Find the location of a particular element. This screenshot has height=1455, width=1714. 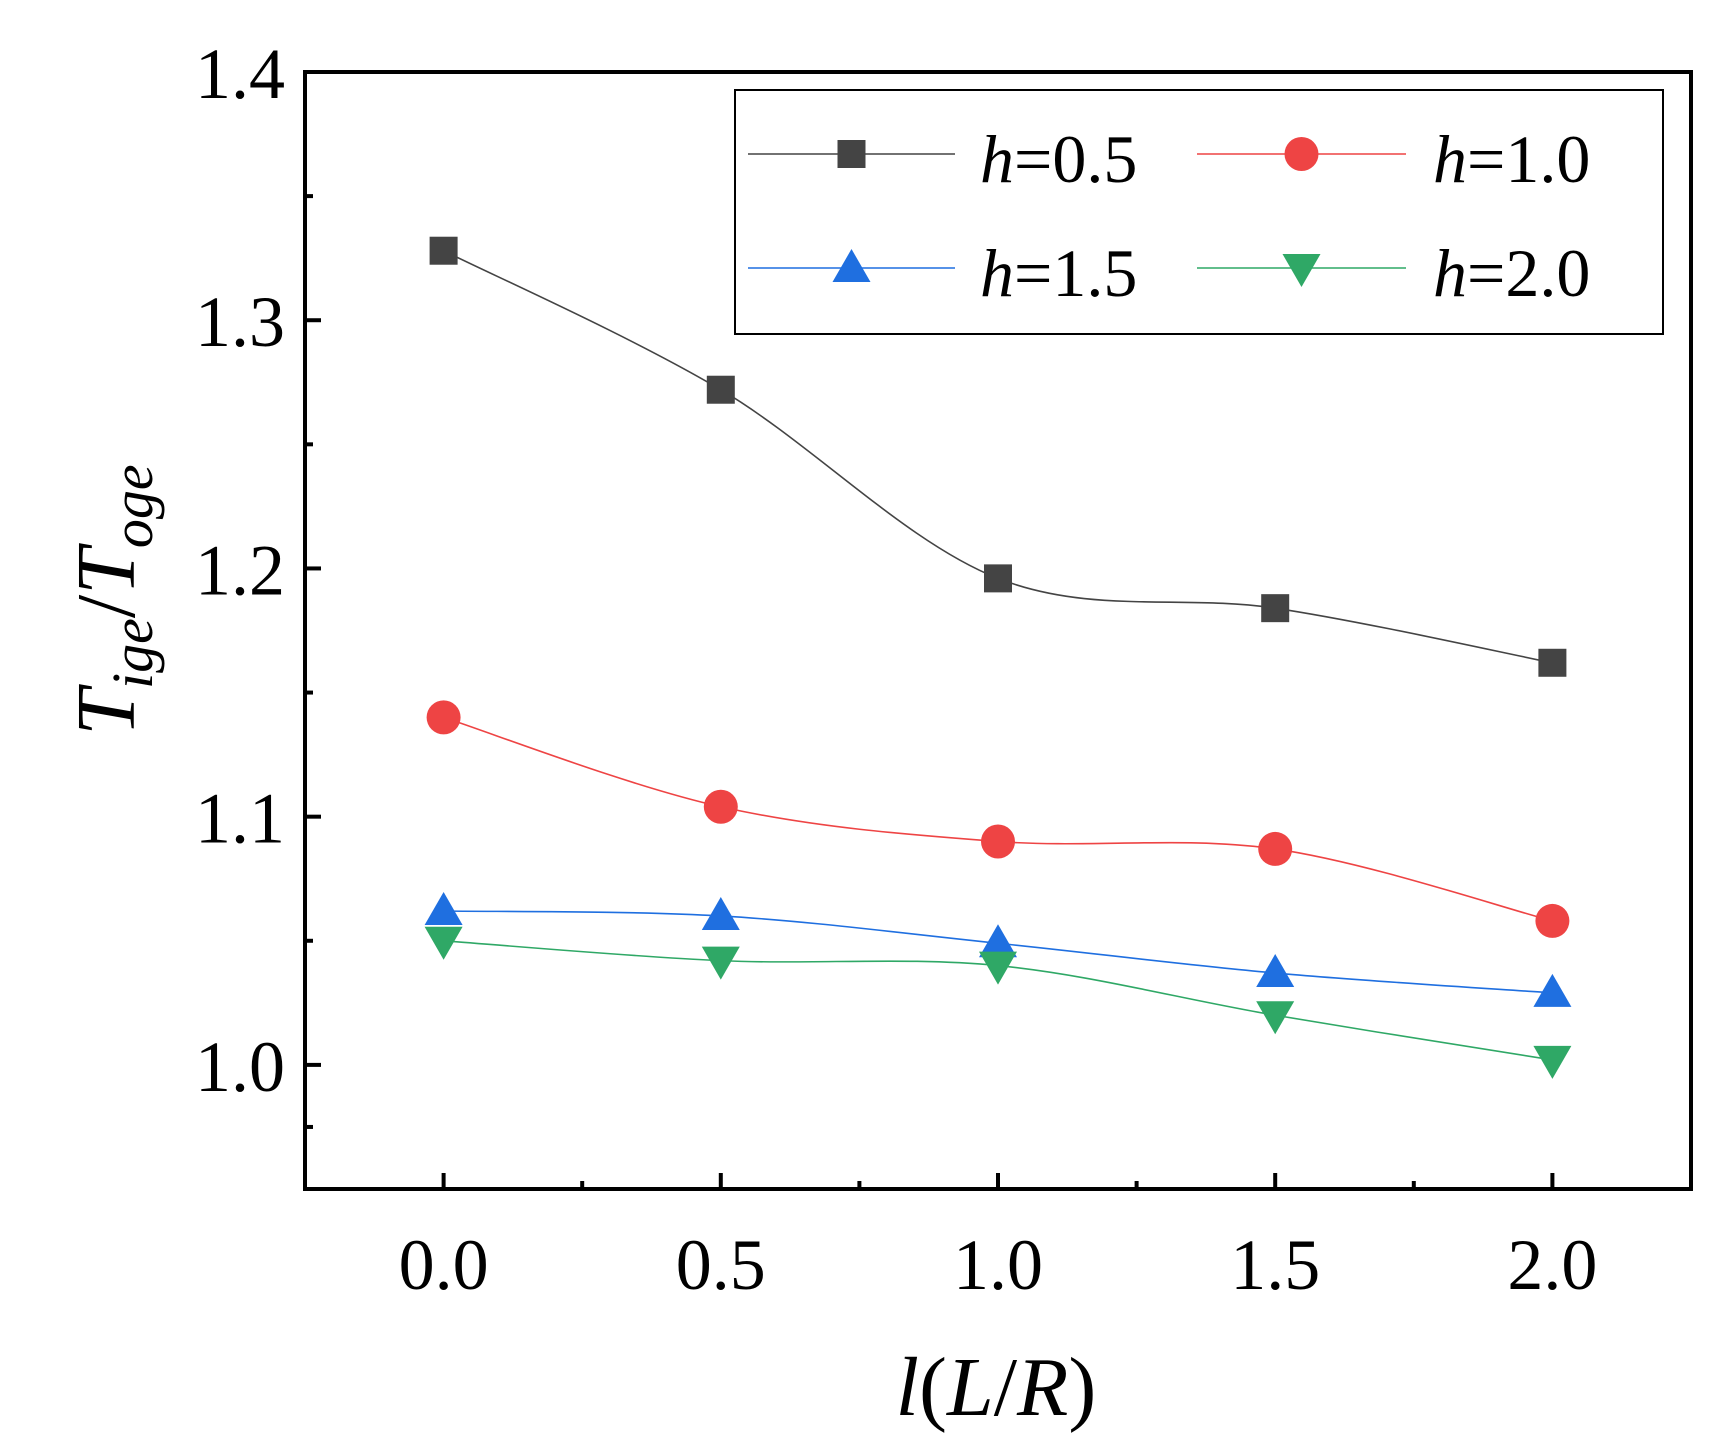

x-title-num: L is located at coordinates (970, 1387).